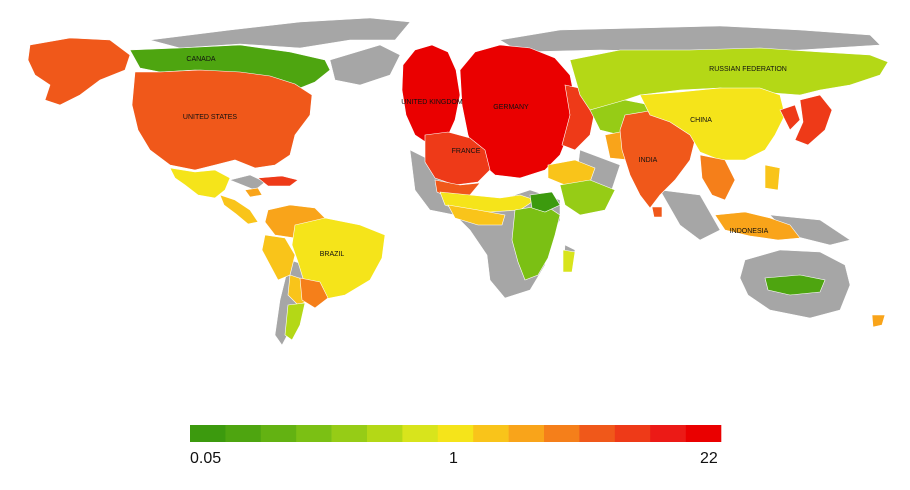 This screenshot has width=910, height=490. I want to click on country-brazil, so click(338, 259).